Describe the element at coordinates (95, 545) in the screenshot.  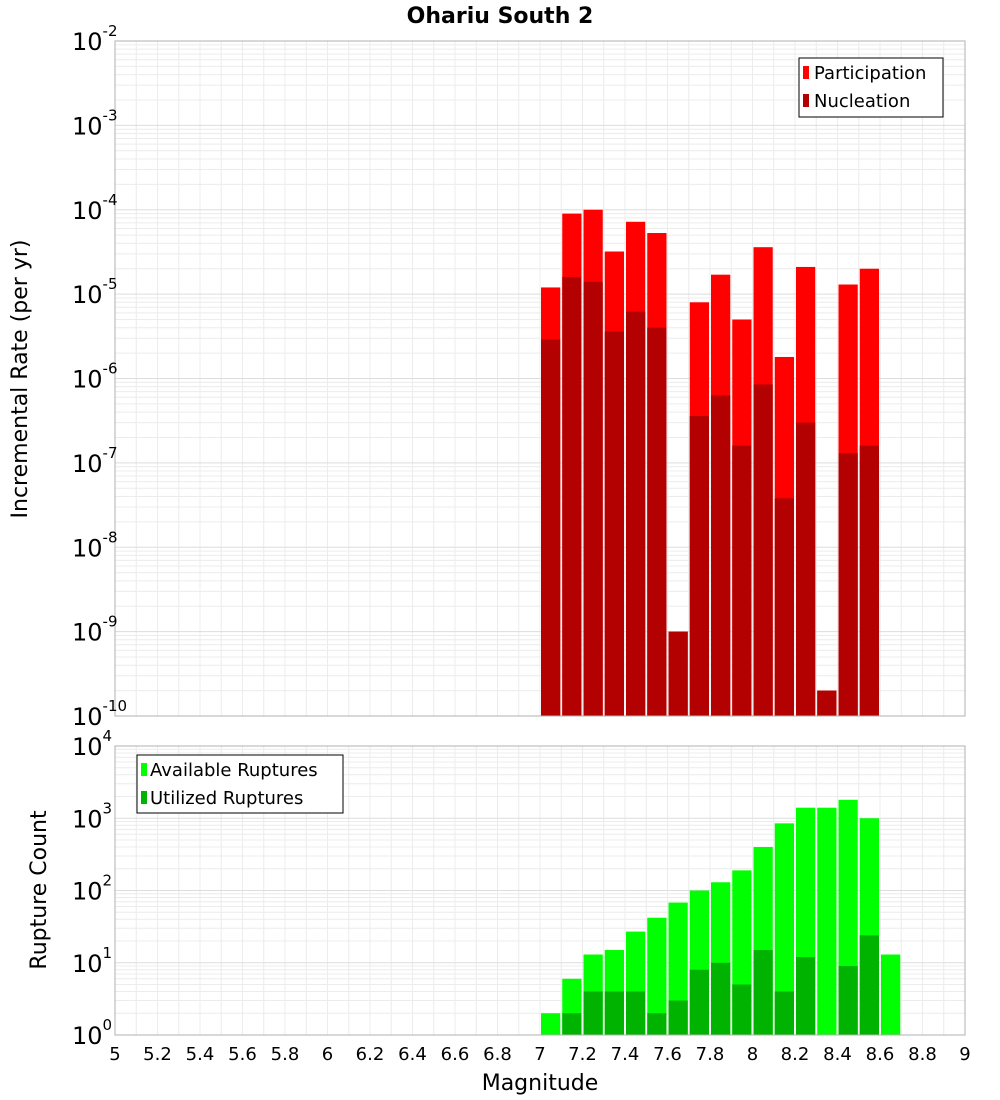
I see `rate-y-tick-label: 10⁻⁸` at that location.